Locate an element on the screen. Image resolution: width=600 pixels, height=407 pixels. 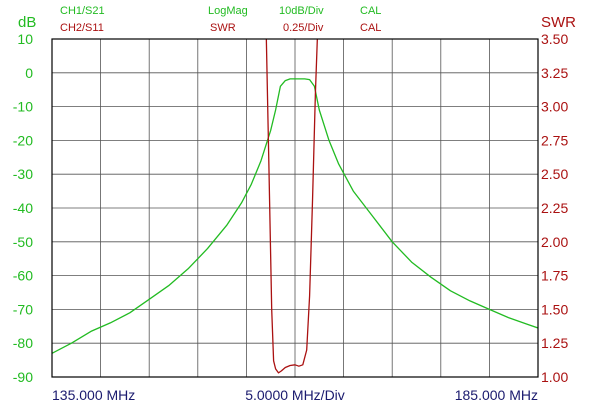
left-axis-tick-label: -70 is located at coordinates (23, 309).